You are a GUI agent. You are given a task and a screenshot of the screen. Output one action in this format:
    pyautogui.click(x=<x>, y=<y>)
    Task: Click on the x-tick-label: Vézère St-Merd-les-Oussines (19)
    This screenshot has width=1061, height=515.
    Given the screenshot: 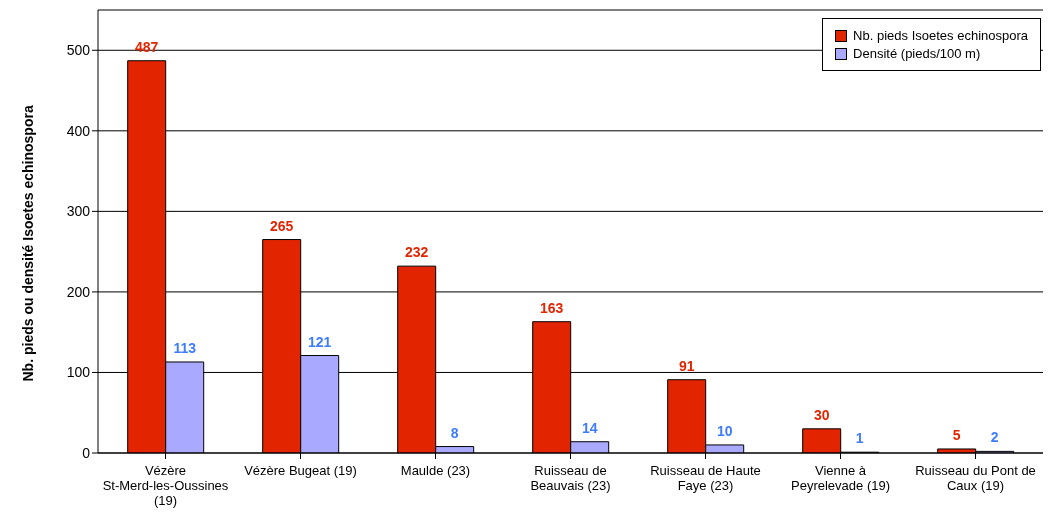 What is the action you would take?
    pyautogui.click(x=165, y=485)
    